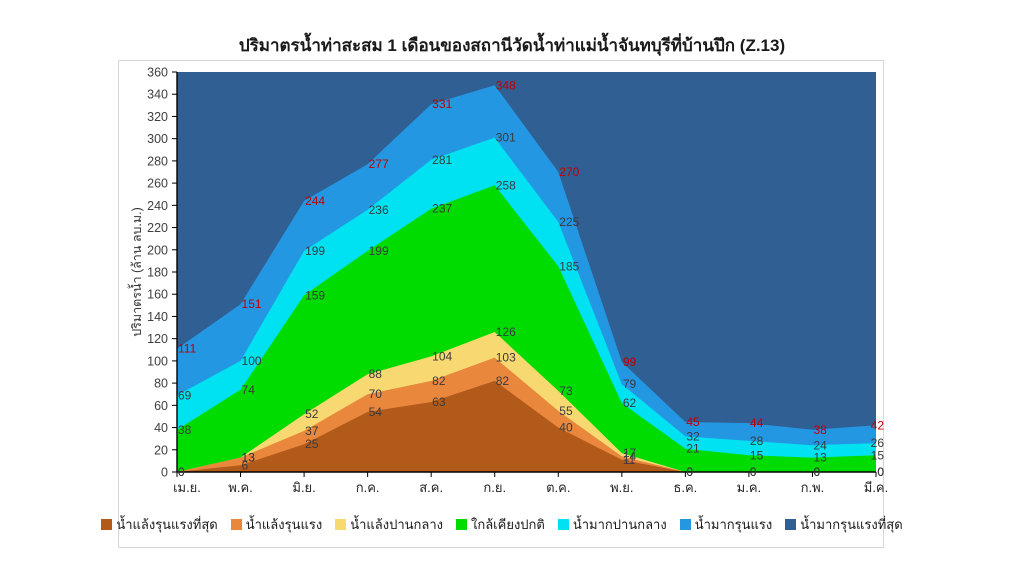 The height and width of the screenshot is (576, 1024). What do you see at coordinates (157, 139) in the screenshot?
I see `y-tick-label: 300` at bounding box center [157, 139].